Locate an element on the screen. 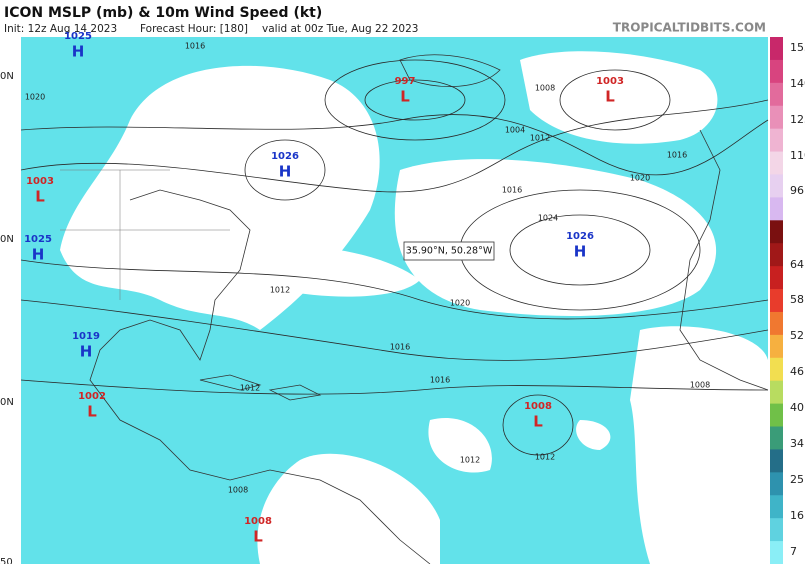 The width and height of the screenshot is (805, 564). colorbar-label: 140 is located at coordinates (797, 83).